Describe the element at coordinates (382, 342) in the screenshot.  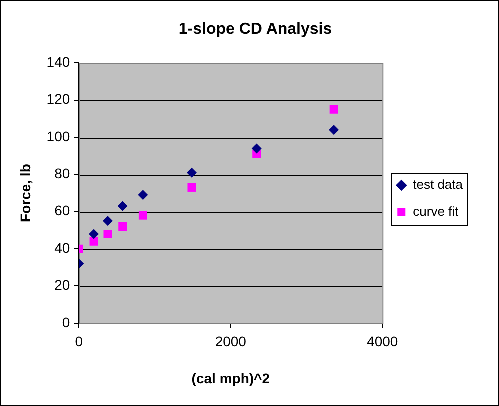
I see `x-tick-label: 4000` at that location.